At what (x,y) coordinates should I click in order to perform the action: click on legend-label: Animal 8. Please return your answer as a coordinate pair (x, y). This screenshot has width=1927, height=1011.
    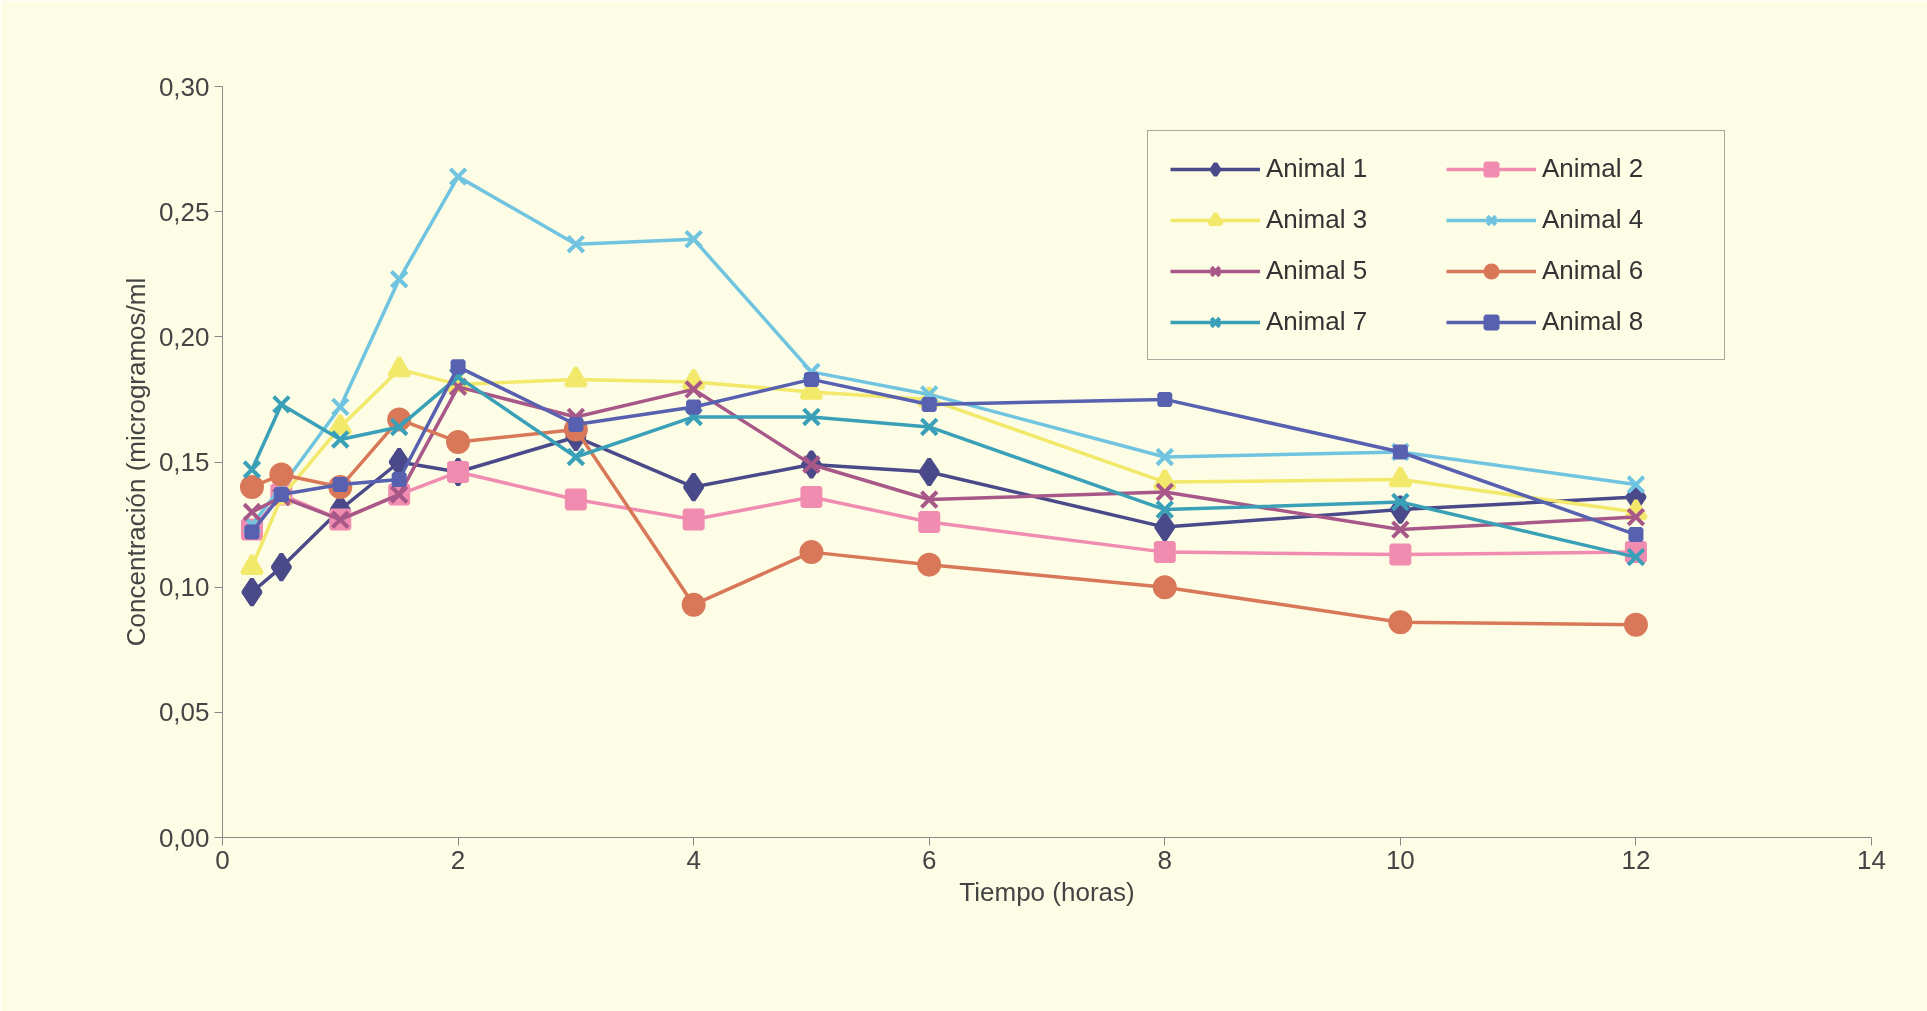
    Looking at the image, I should click on (1593, 321).